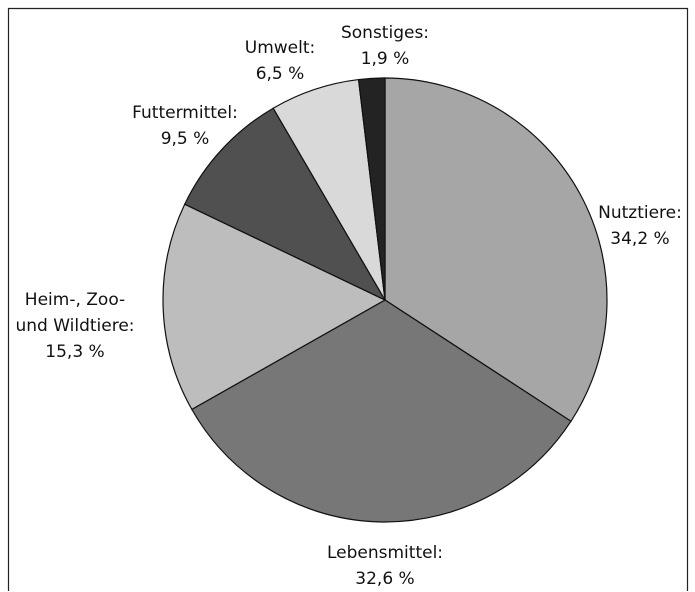 Image resolution: width=695 pixels, height=592 pixels. What do you see at coordinates (385, 46) in the screenshot?
I see `slice-label: Sonstiges: 1,9 %` at bounding box center [385, 46].